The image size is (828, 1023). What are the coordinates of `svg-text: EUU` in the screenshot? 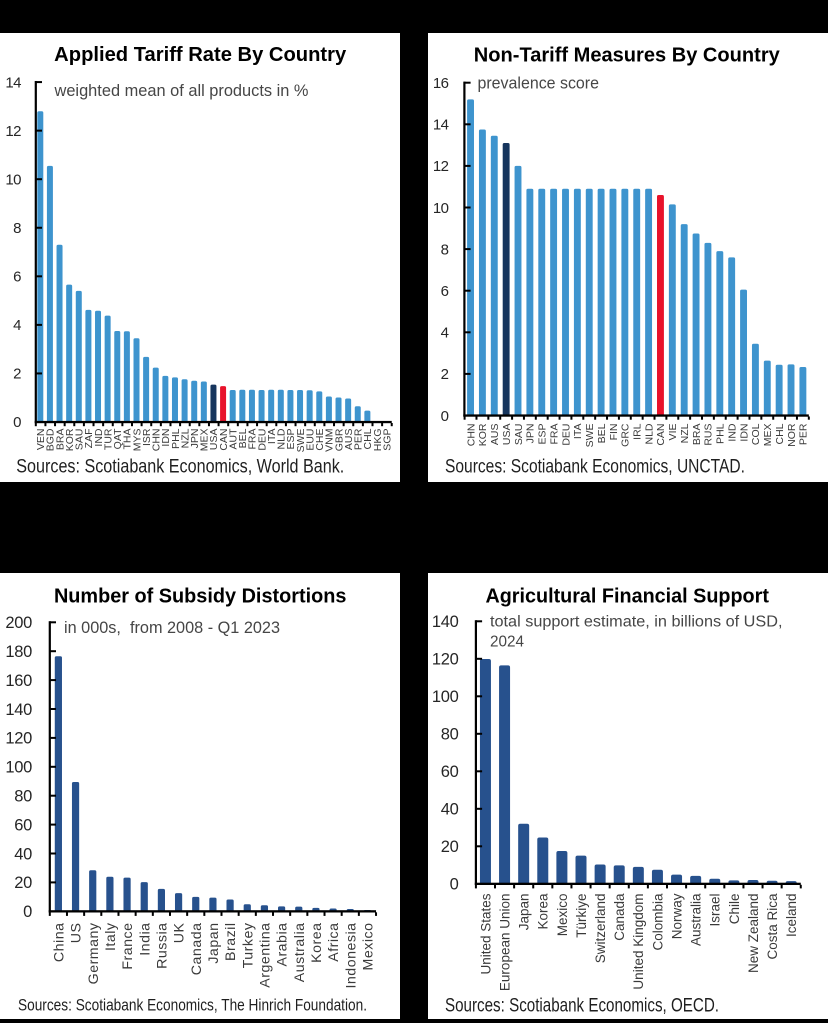 It's located at (310, 440).